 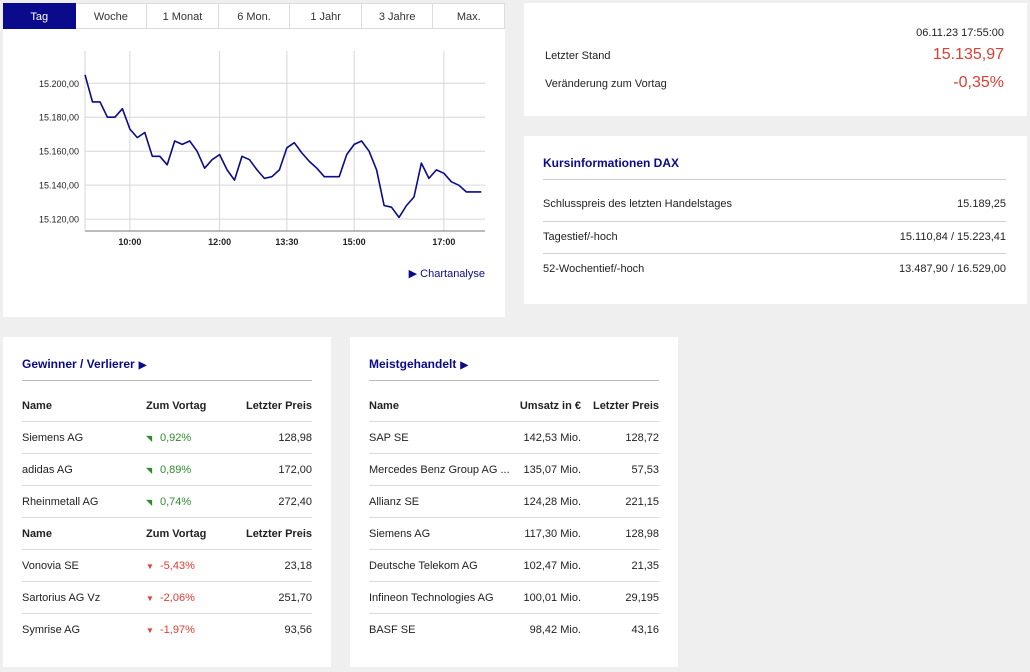 What do you see at coordinates (60, 502) in the screenshot?
I see `stock-name: Rheinmetall AG` at bounding box center [60, 502].